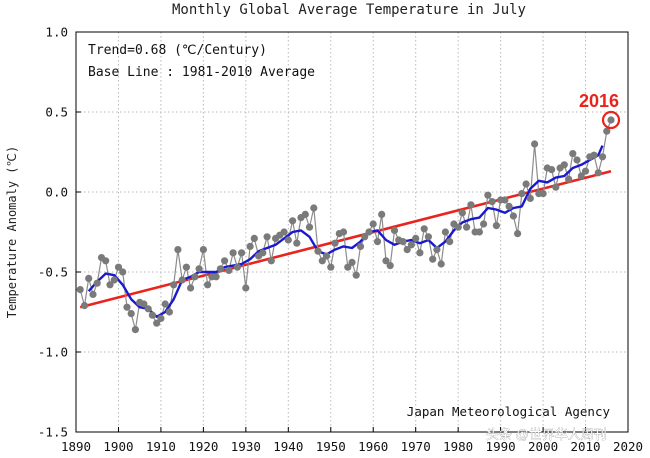  I want to click on highlight-ring-2016, so click(611, 120).